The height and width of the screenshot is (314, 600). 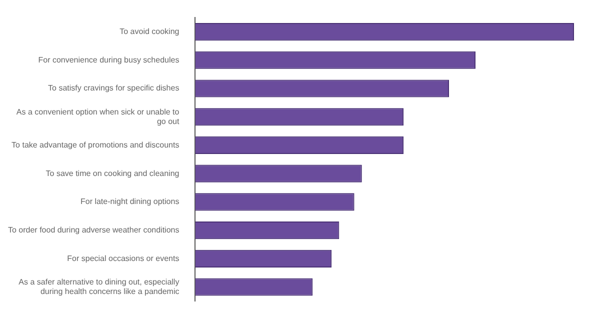 What do you see at coordinates (113, 173) in the screenshot?
I see `y-tick-label: To save time on cooking and cleaning` at bounding box center [113, 173].